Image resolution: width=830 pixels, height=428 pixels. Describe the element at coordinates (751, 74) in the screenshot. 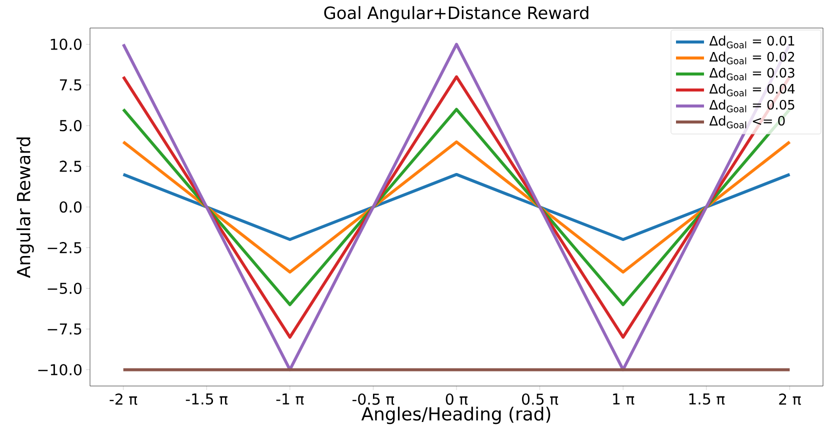

I see `legend-label: Δd$_{Goal}$ = 0.03` at that location.